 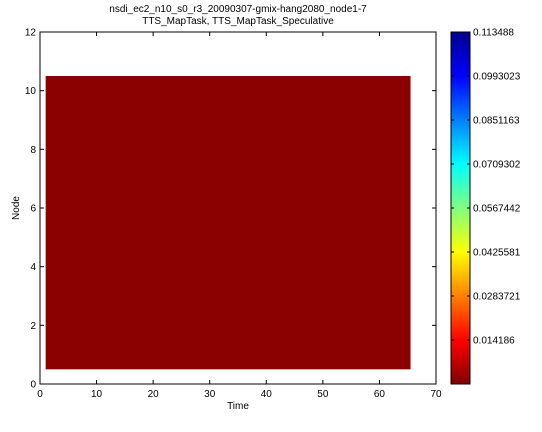 What do you see at coordinates (496, 120) in the screenshot?
I see `colorbar-tick-label: 0.0851163` at bounding box center [496, 120].